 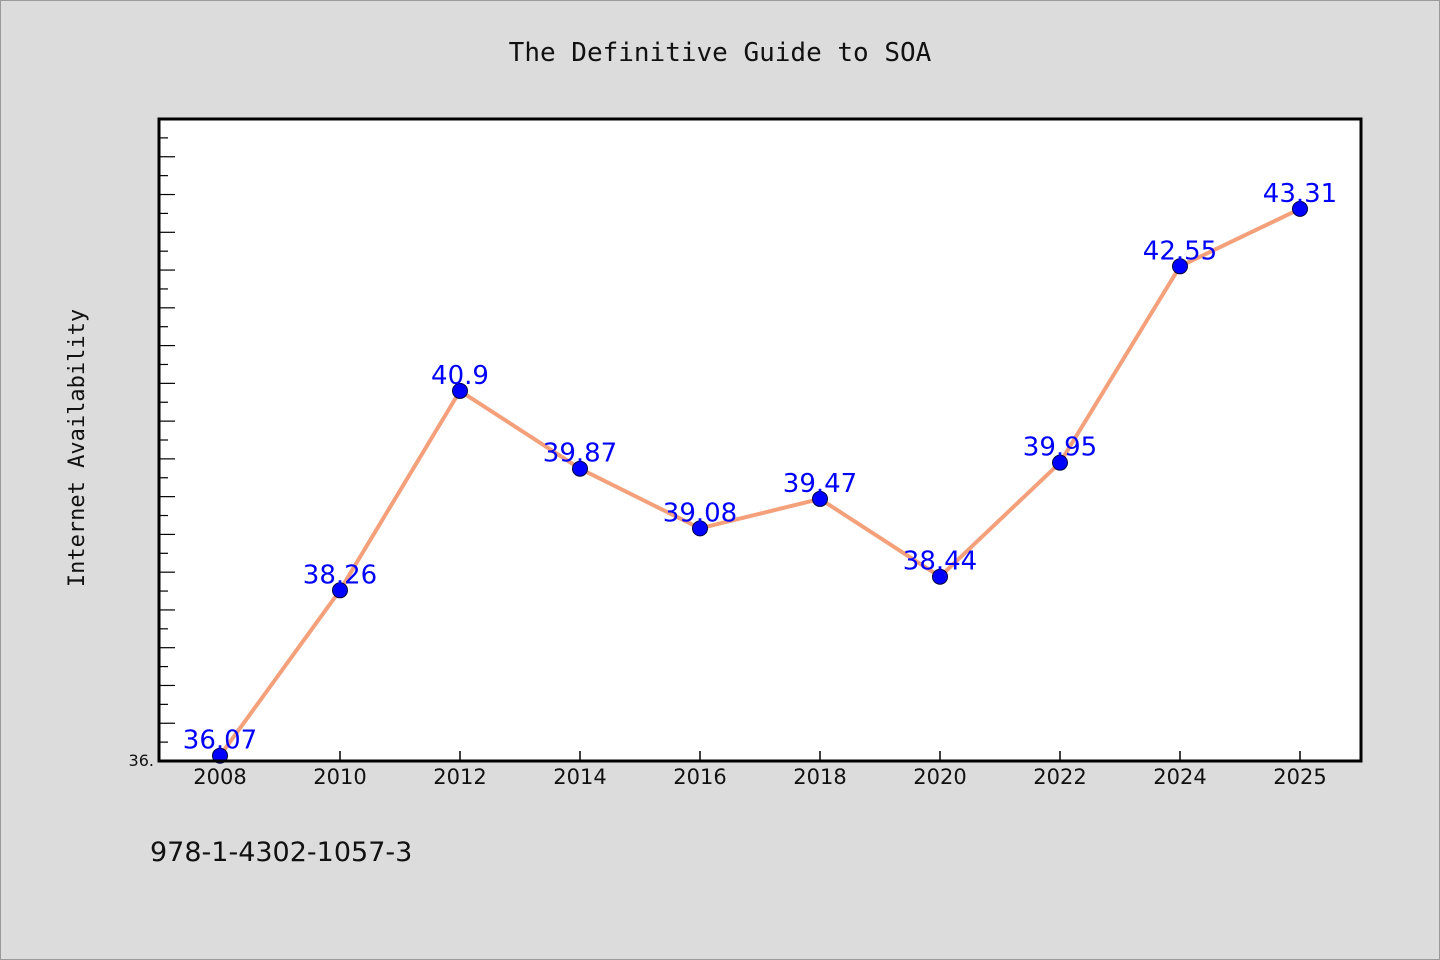 What do you see at coordinates (940, 562) in the screenshot?
I see `data-point-label: 38.44` at bounding box center [940, 562].